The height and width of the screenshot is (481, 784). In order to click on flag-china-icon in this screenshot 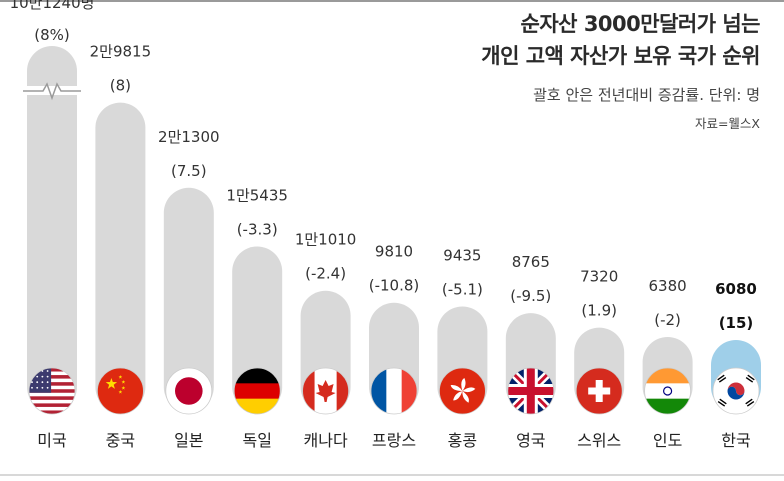, I will do `click(120, 391)`.